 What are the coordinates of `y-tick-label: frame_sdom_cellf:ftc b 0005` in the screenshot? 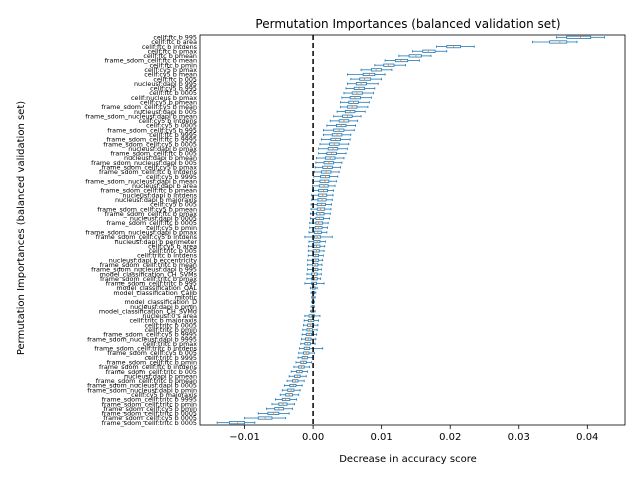 It's located at (151, 223).